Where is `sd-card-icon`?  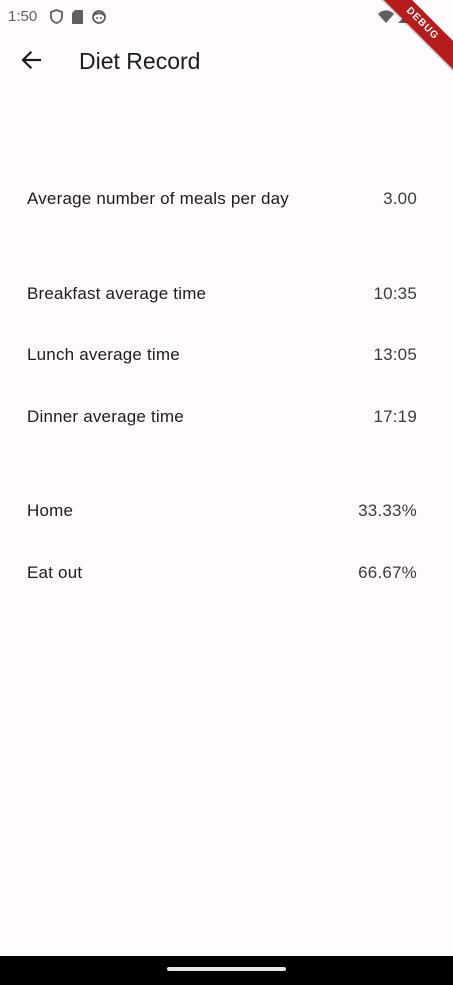
sd-card-icon is located at coordinates (77, 19).